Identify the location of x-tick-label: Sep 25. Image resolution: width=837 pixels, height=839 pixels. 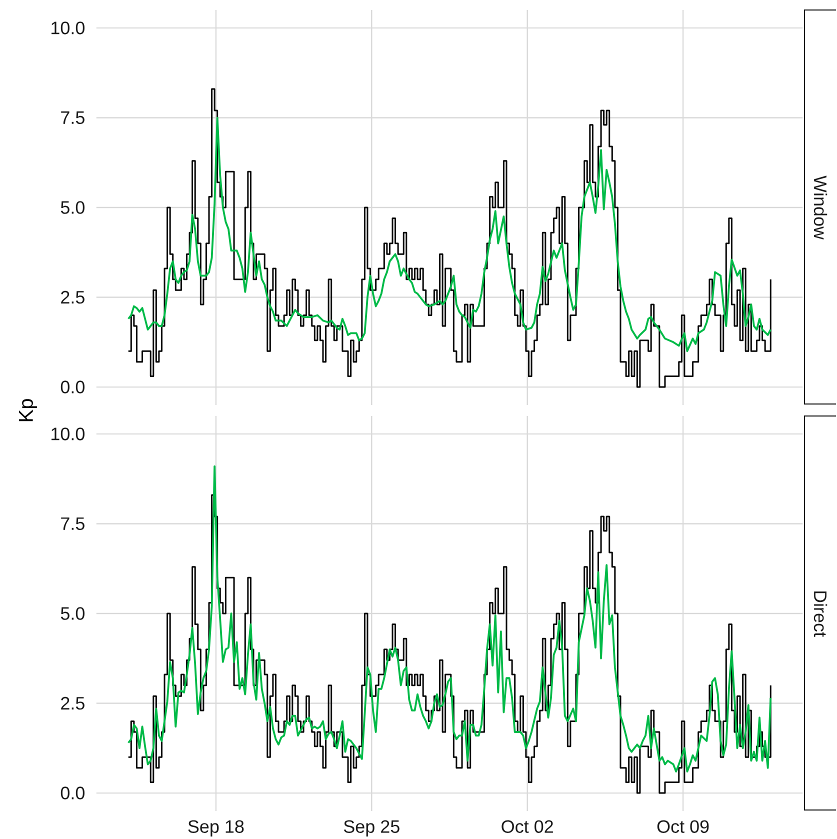
(372, 828).